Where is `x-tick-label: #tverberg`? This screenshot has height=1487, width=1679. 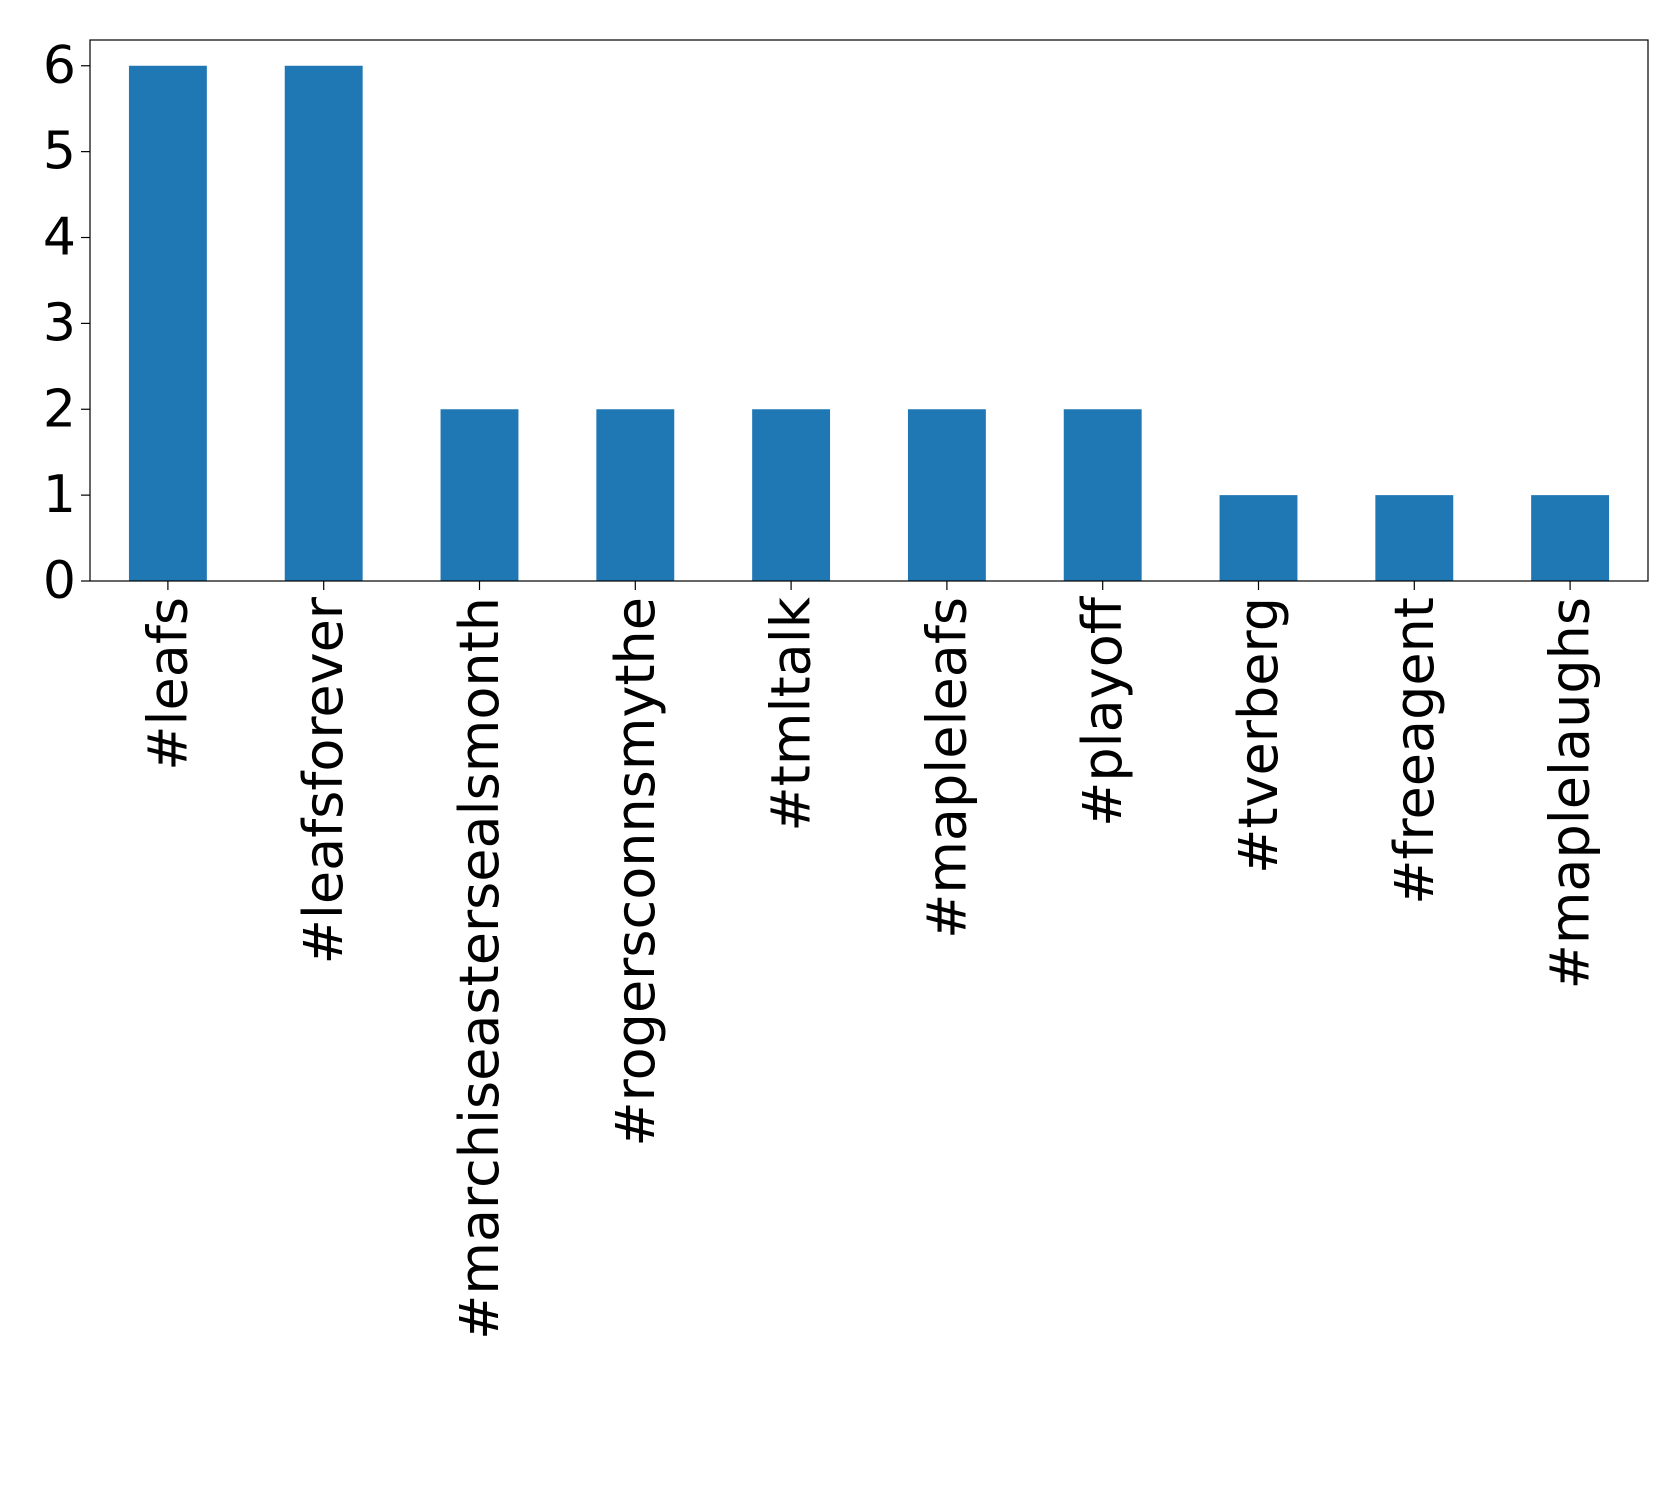 x-tick-label: #tverberg is located at coordinates (1258, 735).